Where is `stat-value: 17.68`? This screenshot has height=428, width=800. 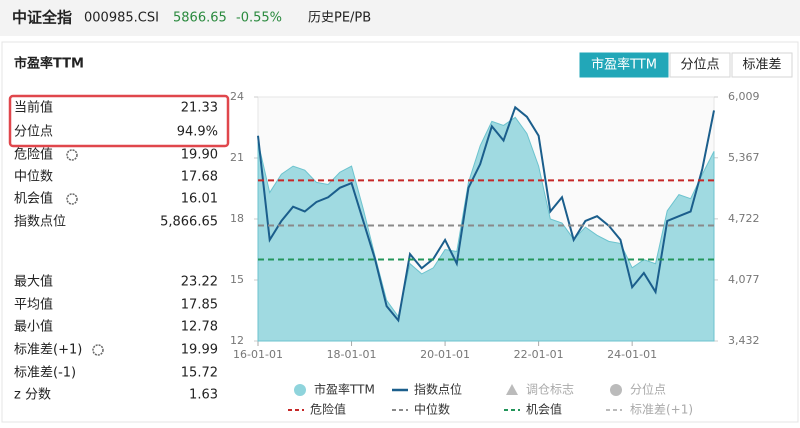
stat-value: 17.68 is located at coordinates (199, 177).